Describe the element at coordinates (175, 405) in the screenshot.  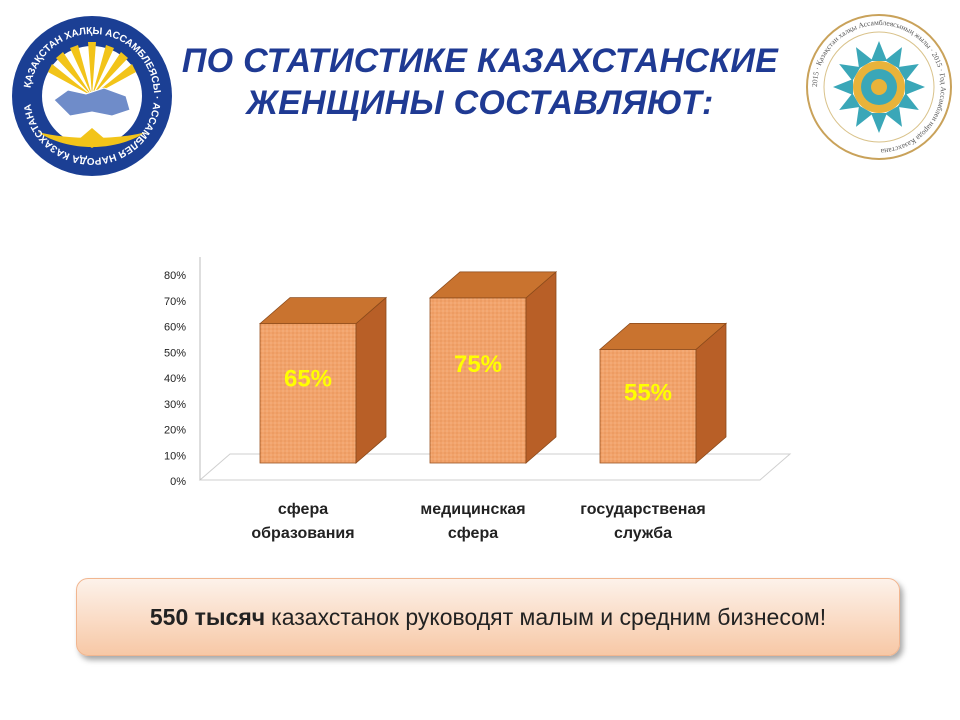
I see `y-tick-label: 30%` at that location.